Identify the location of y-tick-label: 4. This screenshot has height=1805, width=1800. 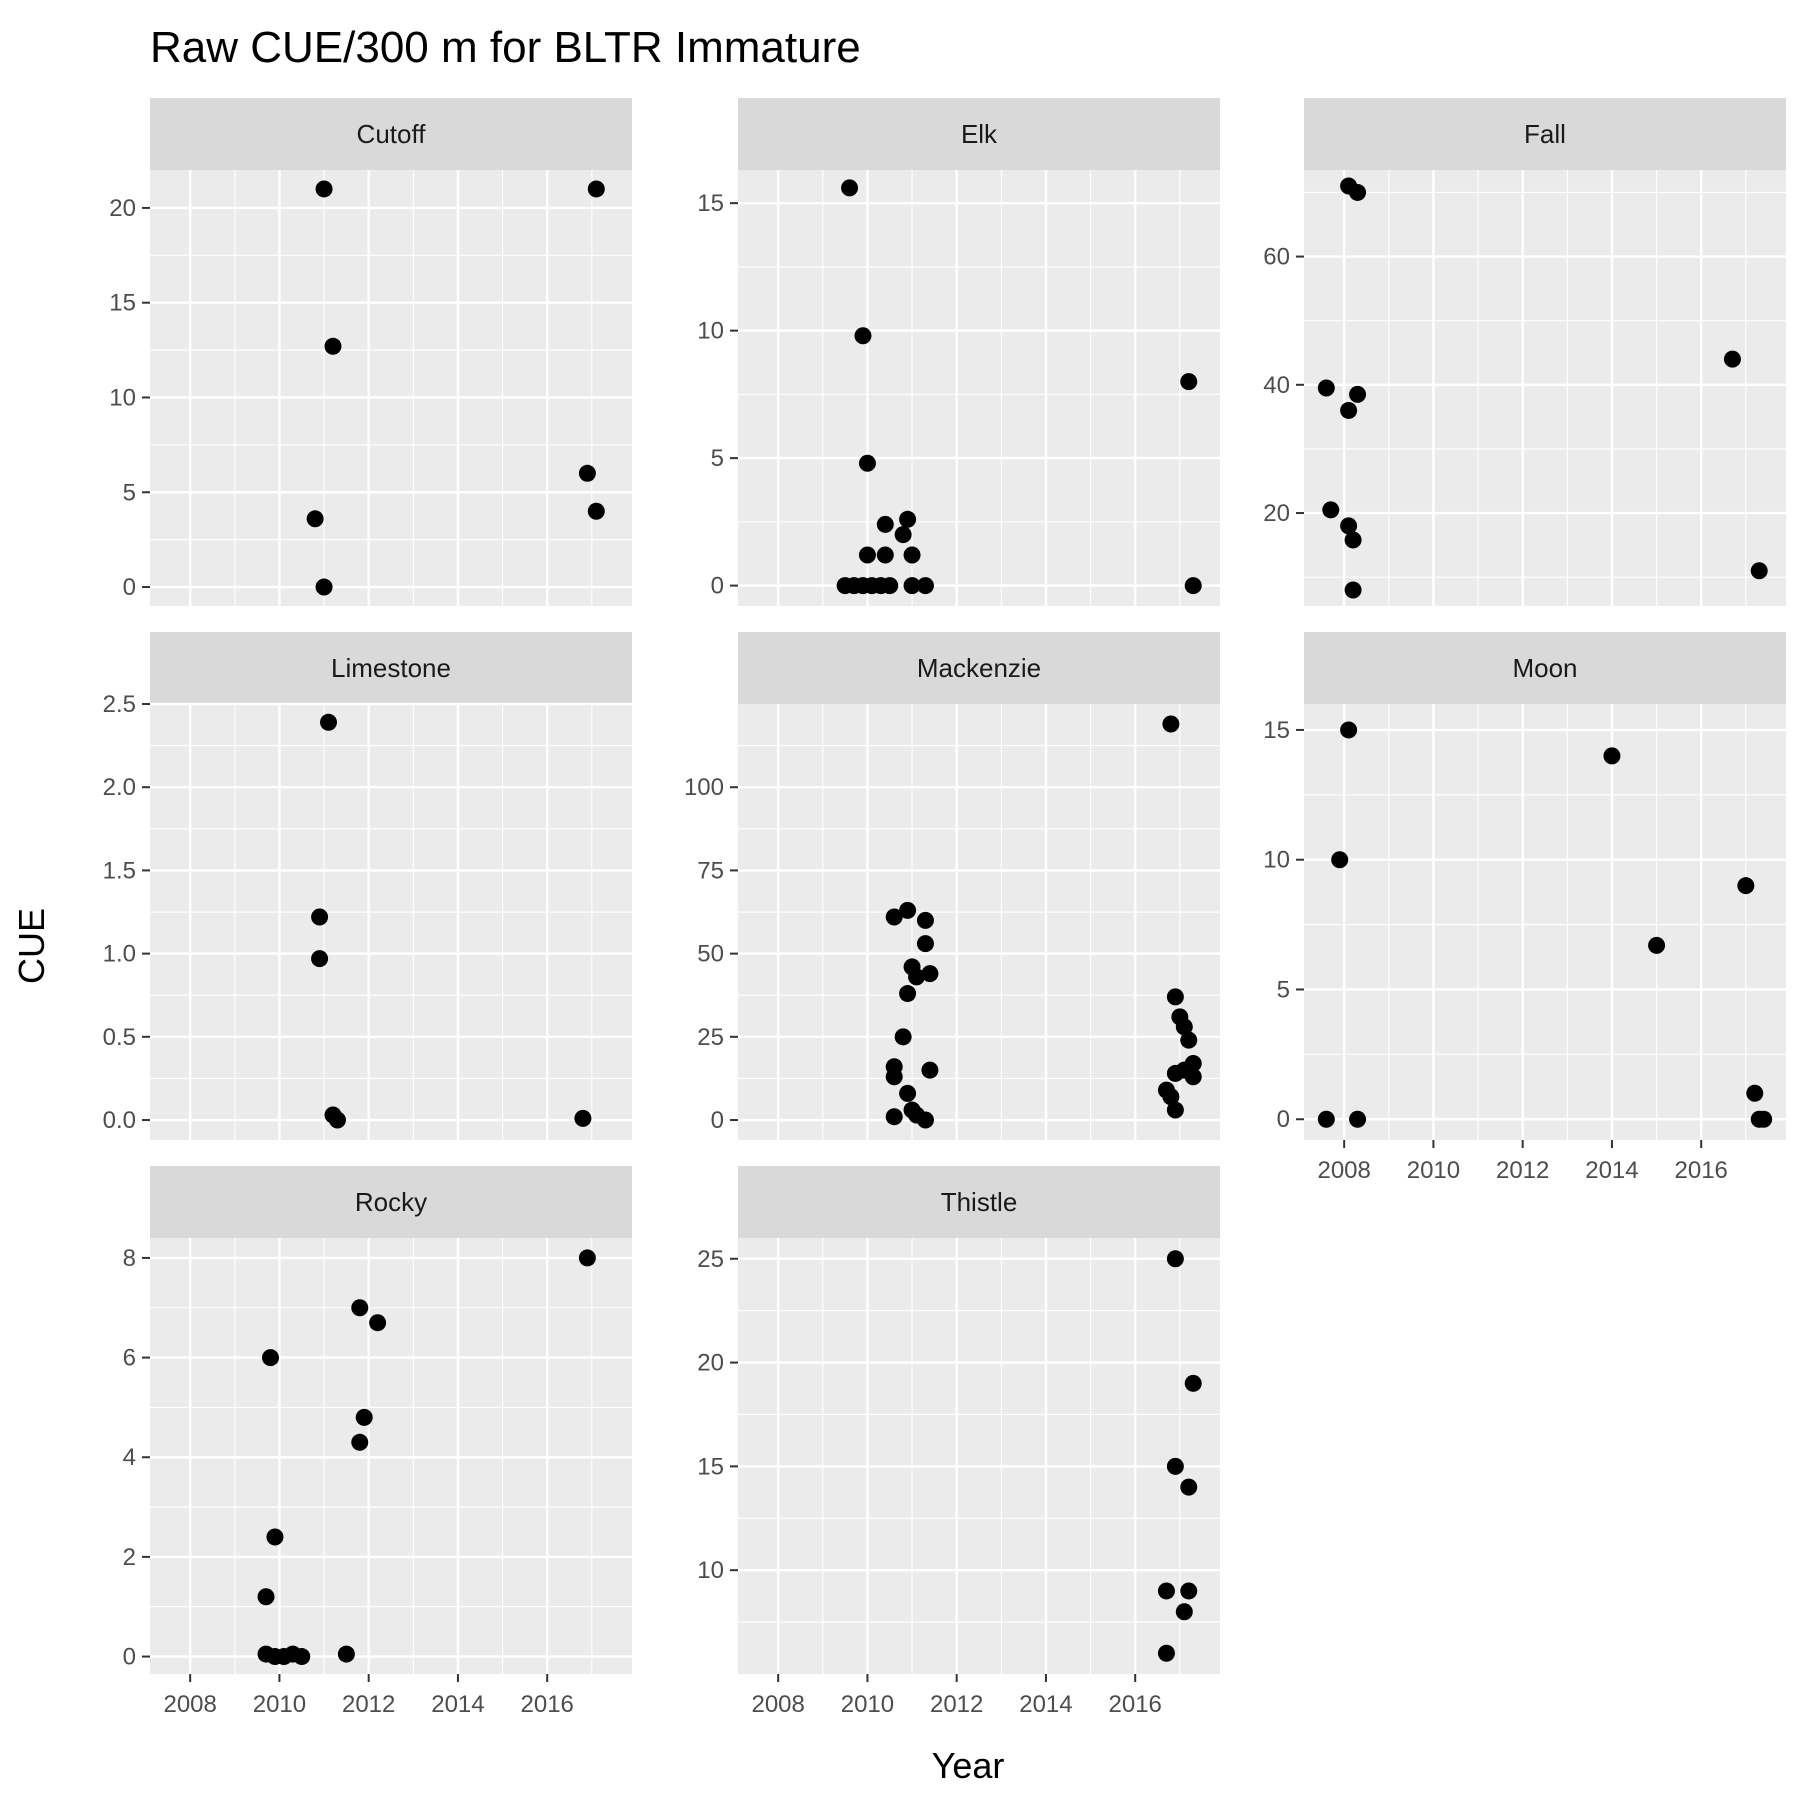
(129, 1457).